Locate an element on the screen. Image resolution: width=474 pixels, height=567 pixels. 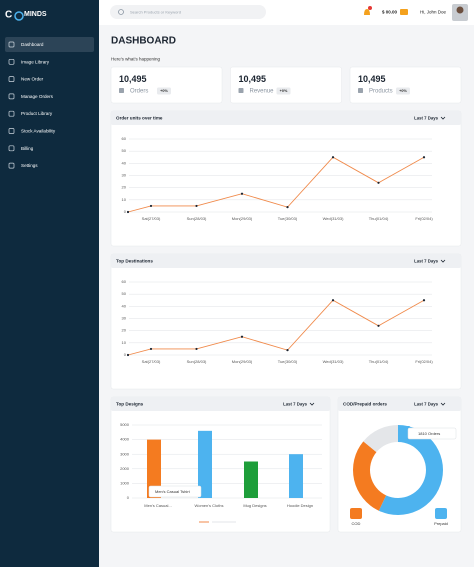
y-tick-label: 3000 is located at coordinates (125, 453).